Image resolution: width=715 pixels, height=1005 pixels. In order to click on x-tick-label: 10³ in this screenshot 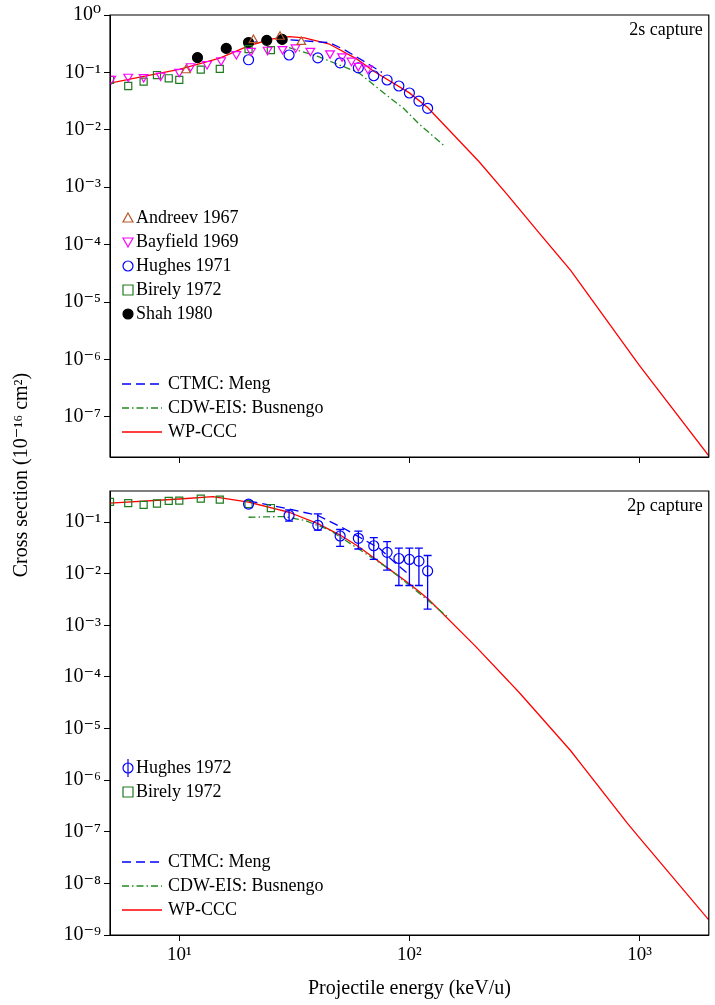, I will do `click(640, 954)`.